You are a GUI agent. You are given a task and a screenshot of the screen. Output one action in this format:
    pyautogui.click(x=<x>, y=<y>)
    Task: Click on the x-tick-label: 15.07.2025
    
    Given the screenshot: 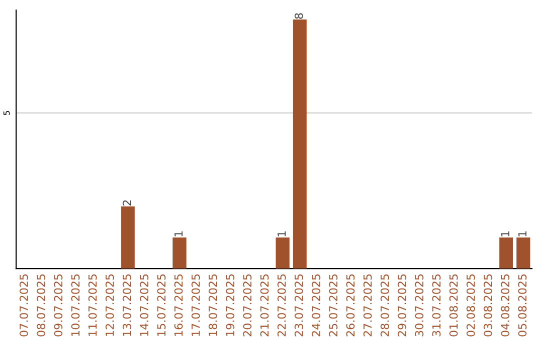 What is the action you would take?
    pyautogui.click(x=161, y=305)
    